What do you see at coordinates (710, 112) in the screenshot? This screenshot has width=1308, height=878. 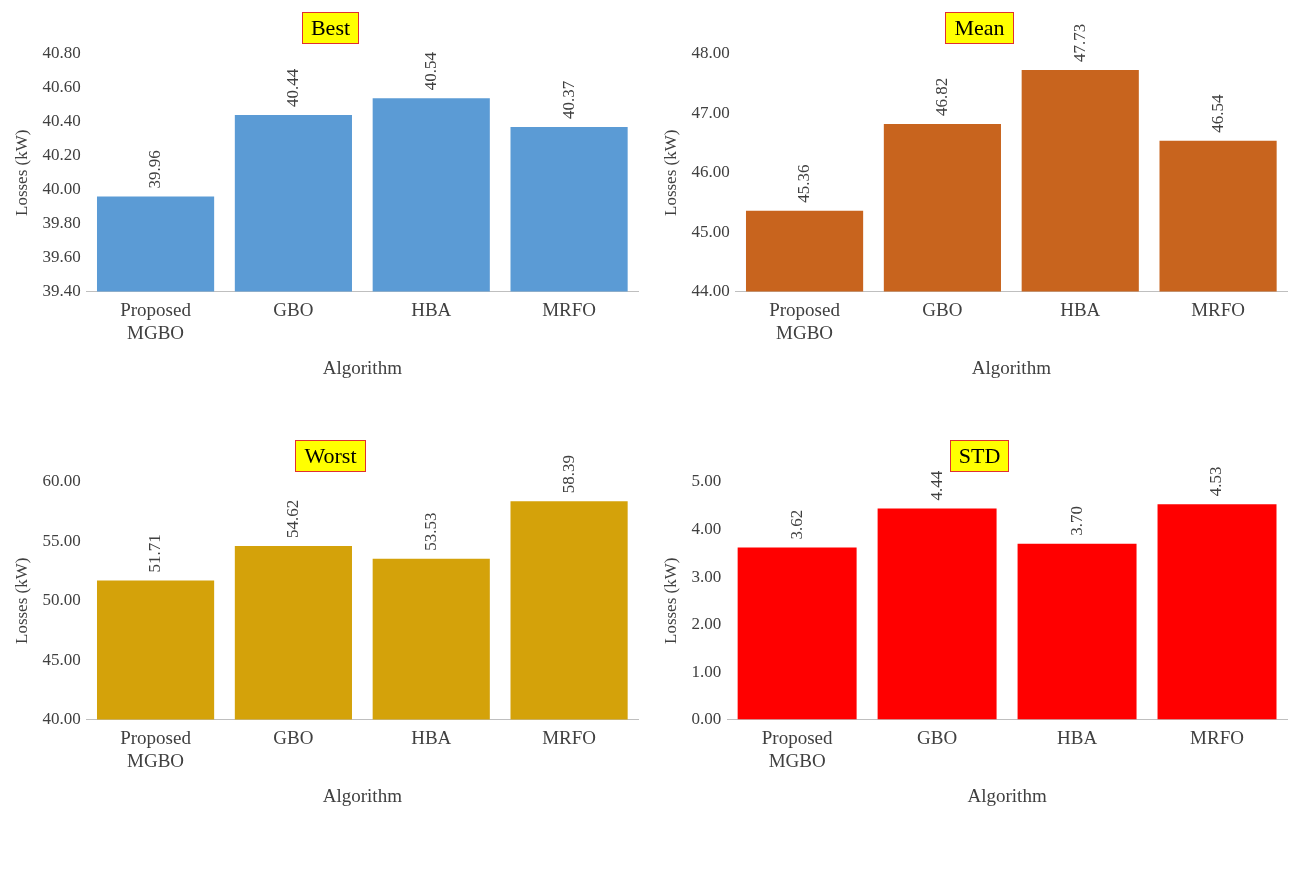 I see `y-tick-label: 47.00` at bounding box center [710, 112].